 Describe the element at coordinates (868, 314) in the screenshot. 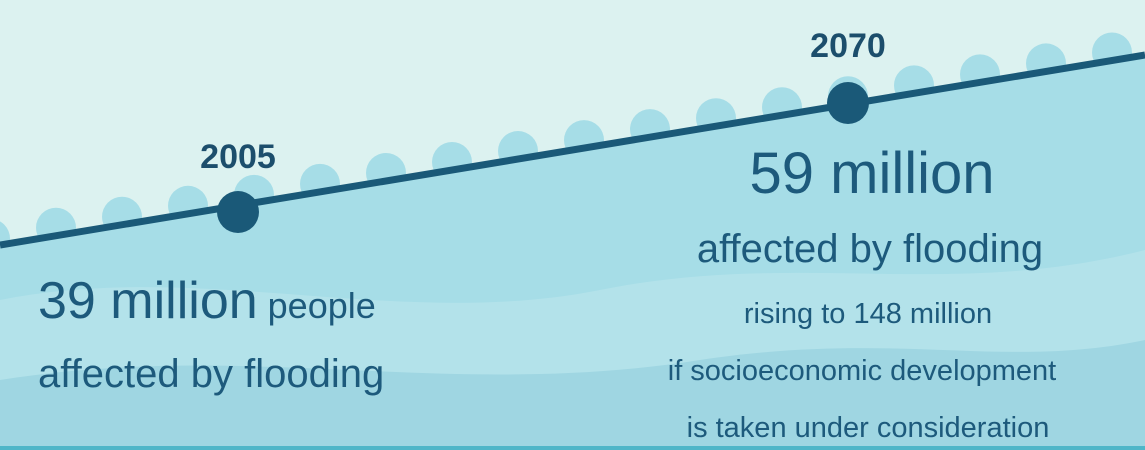

I see `note-line: rising to 148 million` at that location.